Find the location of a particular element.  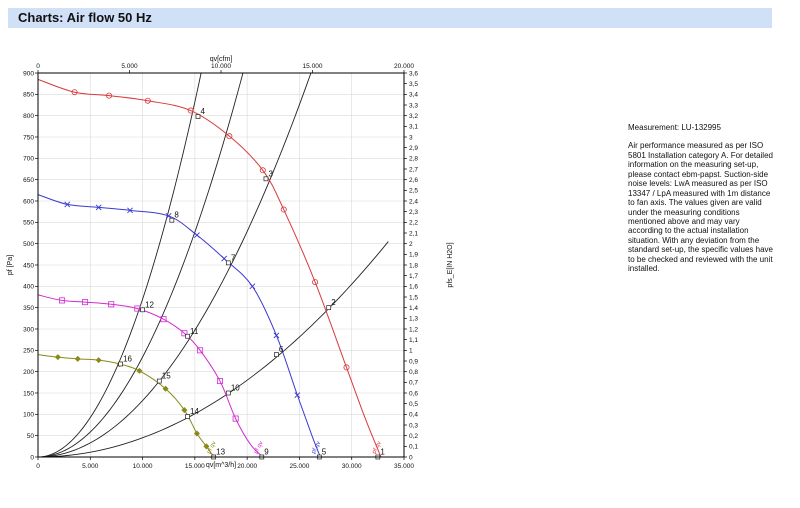

header-bar: Charts: Air flow 50 Hz is located at coordinates (390, 18).